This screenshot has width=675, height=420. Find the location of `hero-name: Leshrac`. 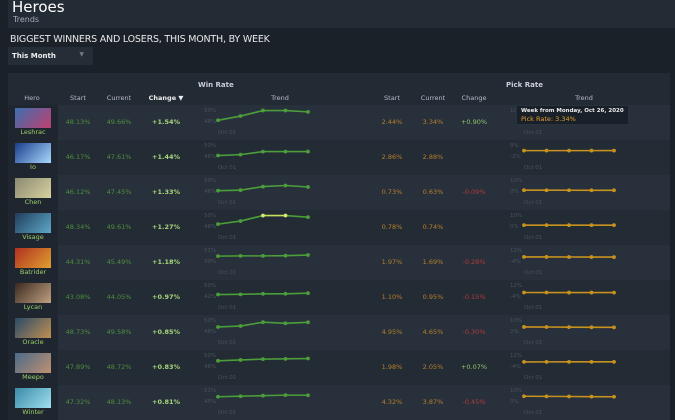

hero-name: Leshrac is located at coordinates (33, 132).